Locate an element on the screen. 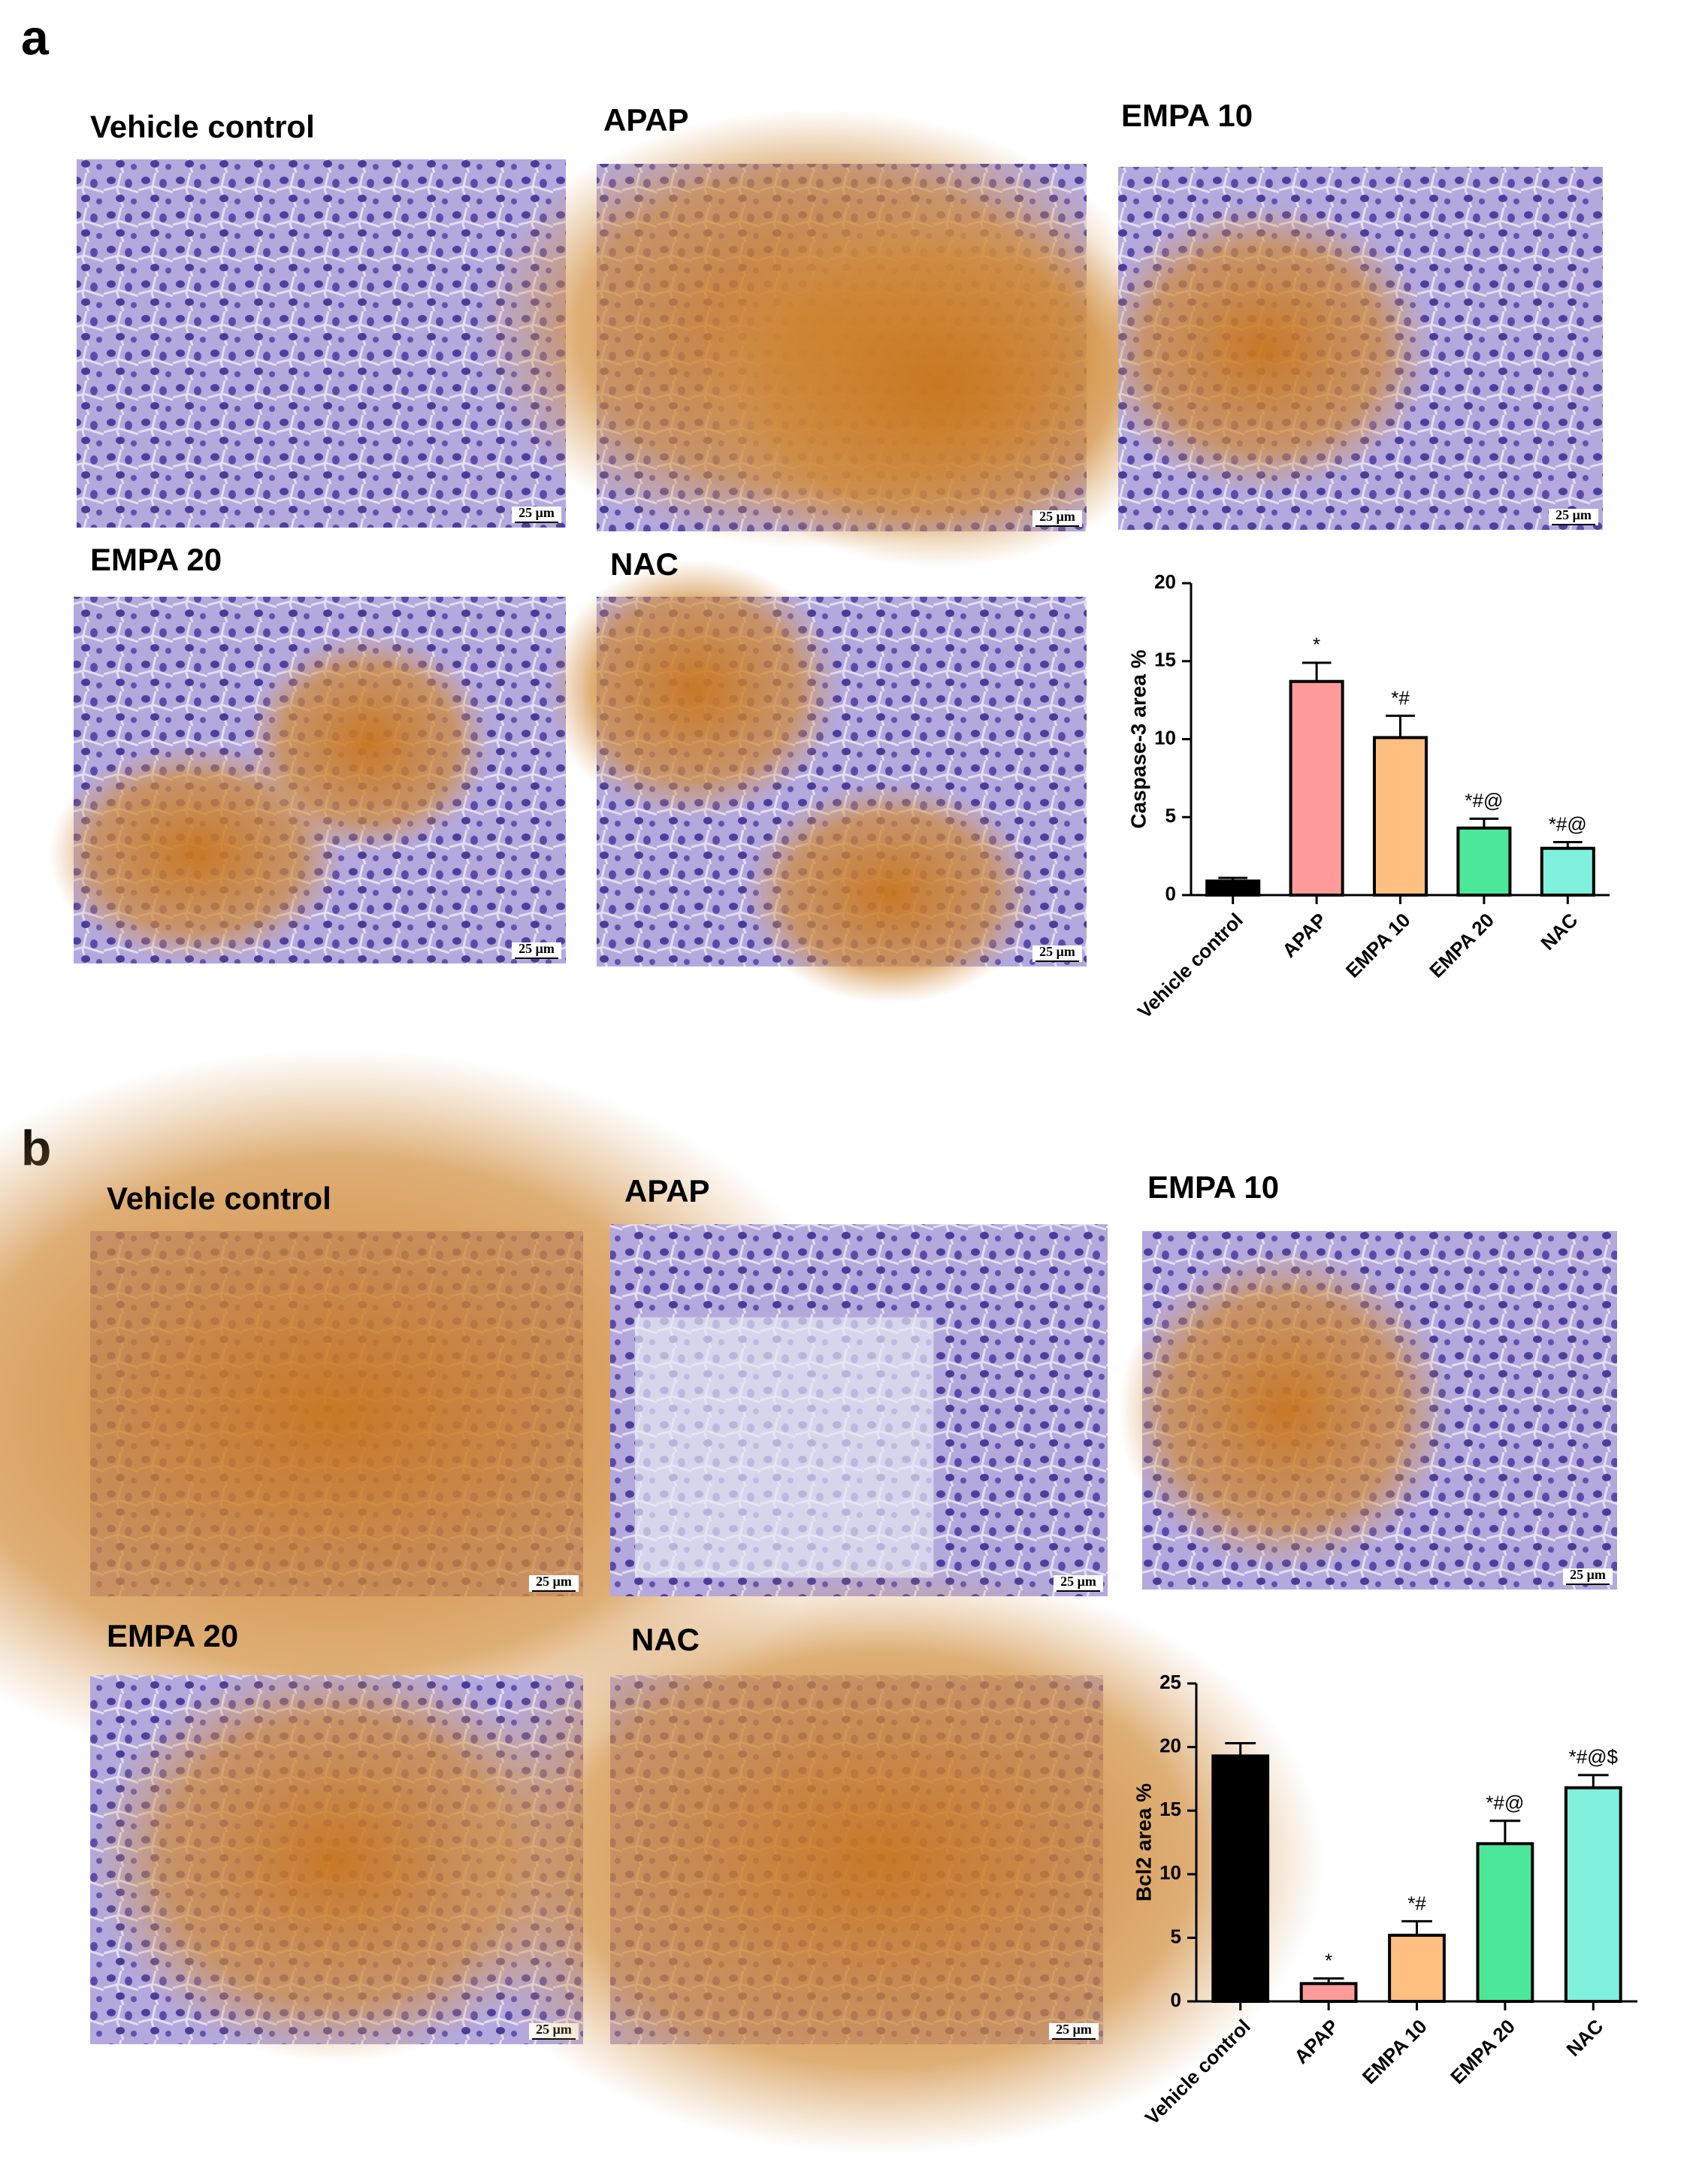 This screenshot has width=1693, height=2184. y-axis-label: Bcl2 area % is located at coordinates (1144, 1842).